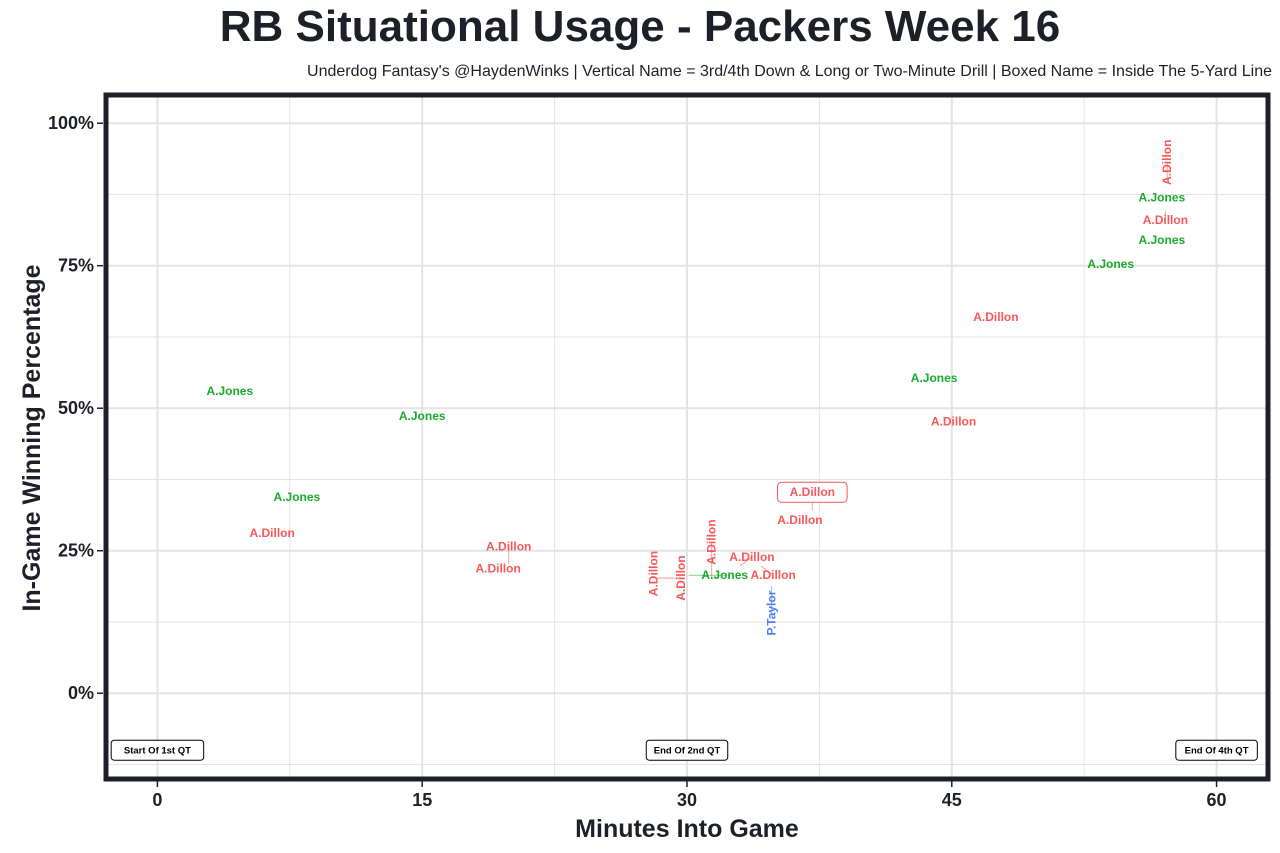 This screenshot has width=1280, height=853. I want to click on quarter-annotation: Start Of 1st QT, so click(157, 750).